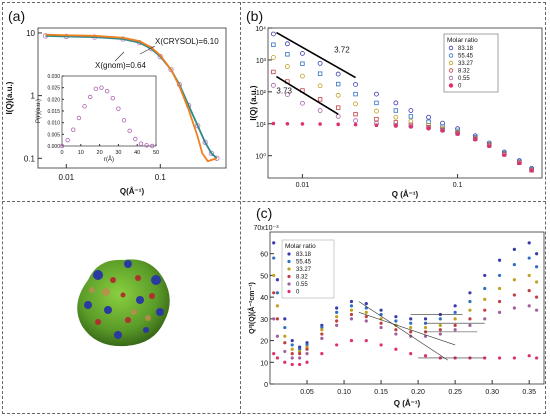 Image resolution: width=550 pixels, height=418 pixels. I want to click on panel-b-legend-label: 8.32, so click(464, 72).